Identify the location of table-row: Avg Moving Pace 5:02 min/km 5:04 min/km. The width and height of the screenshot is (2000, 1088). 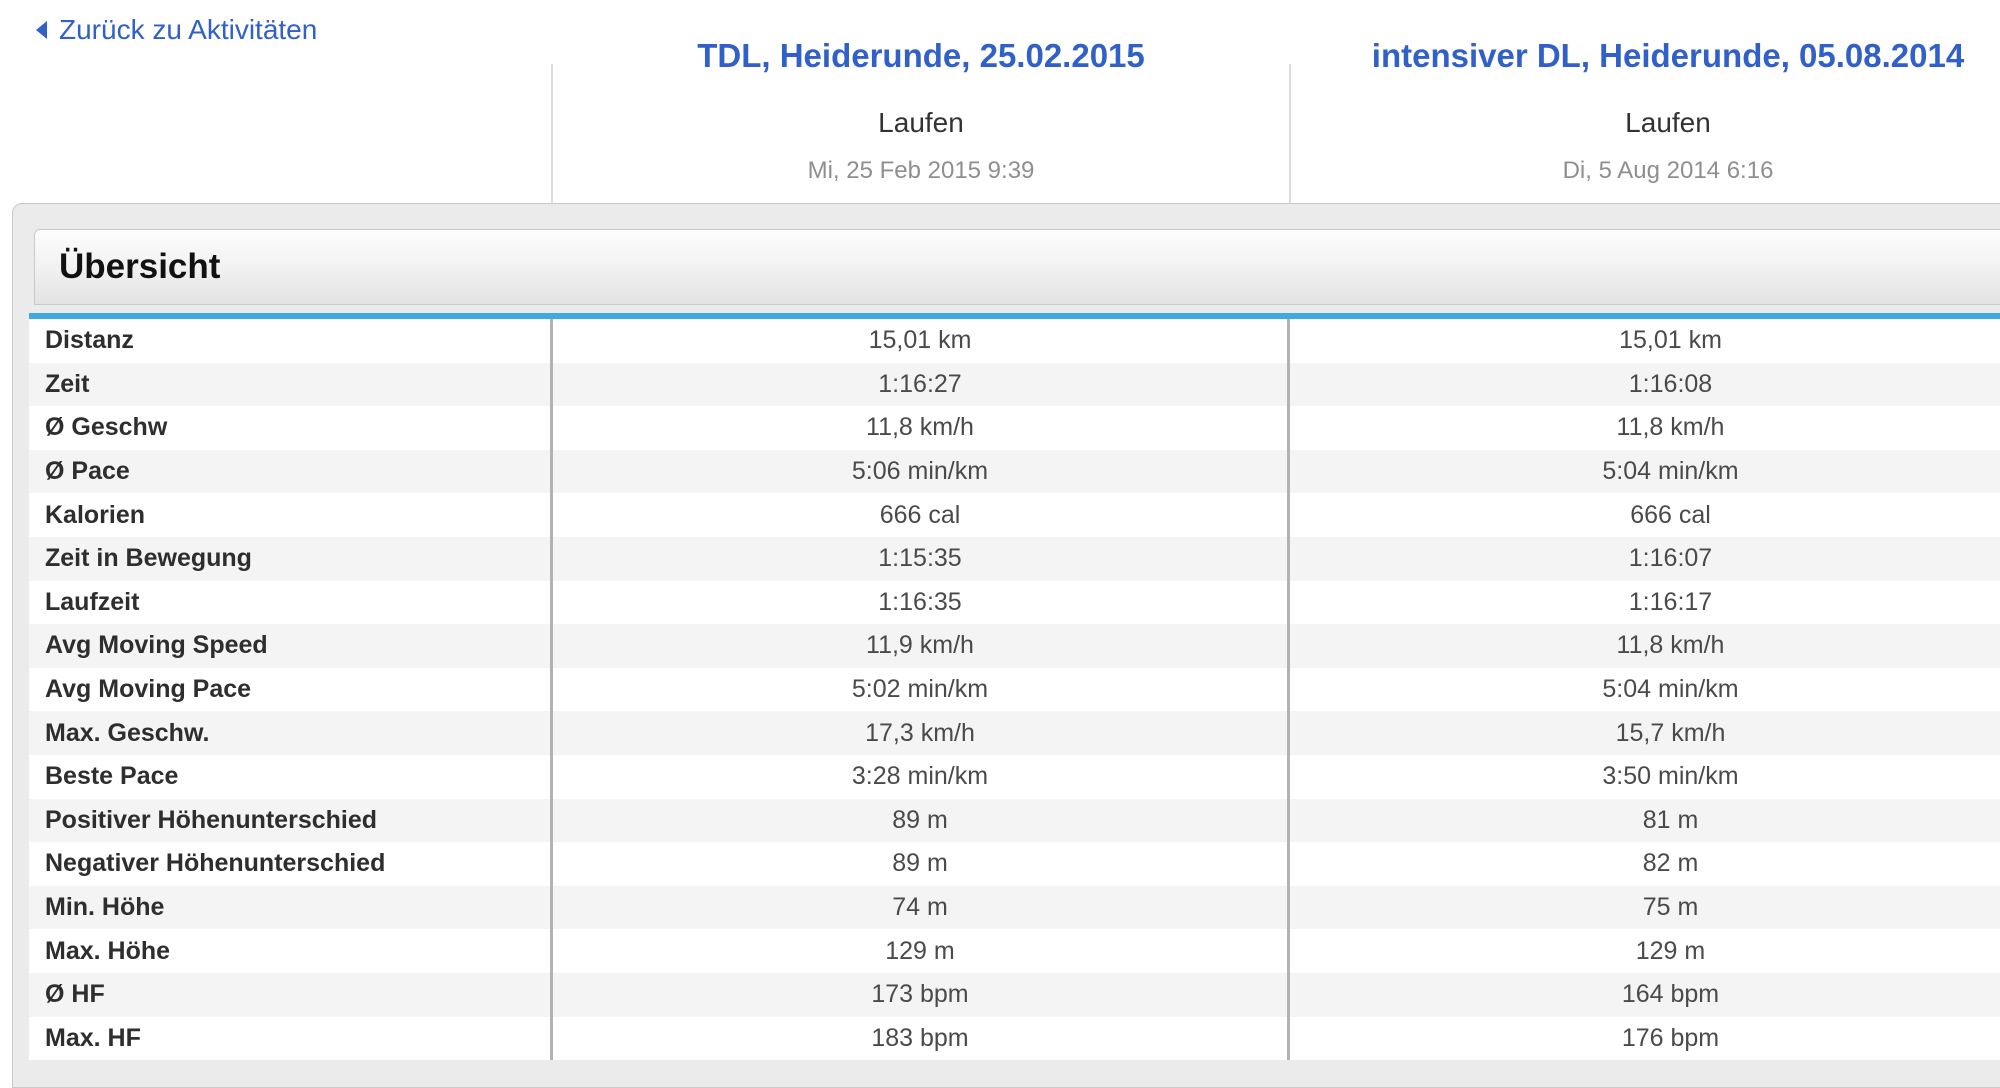
(1014, 689).